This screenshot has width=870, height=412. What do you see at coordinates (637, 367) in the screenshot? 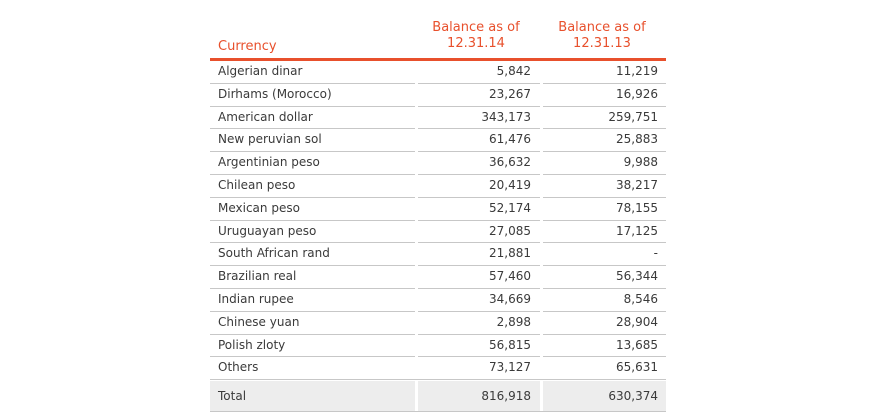
I see `balance-2013-cell: 65,631` at bounding box center [637, 367].